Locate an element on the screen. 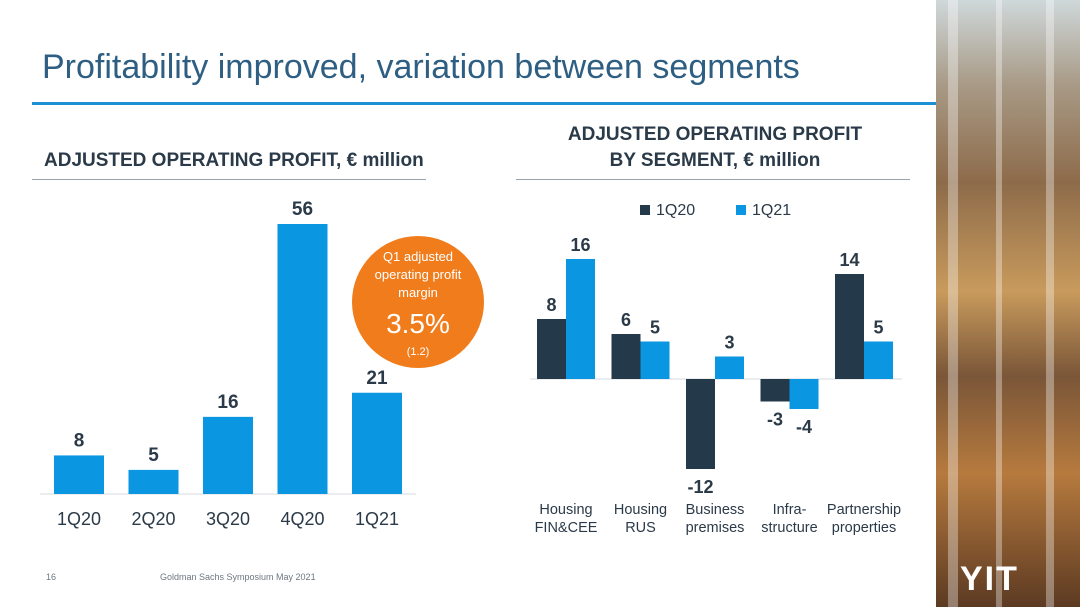  margin-value: 3.5% is located at coordinates (418, 323).